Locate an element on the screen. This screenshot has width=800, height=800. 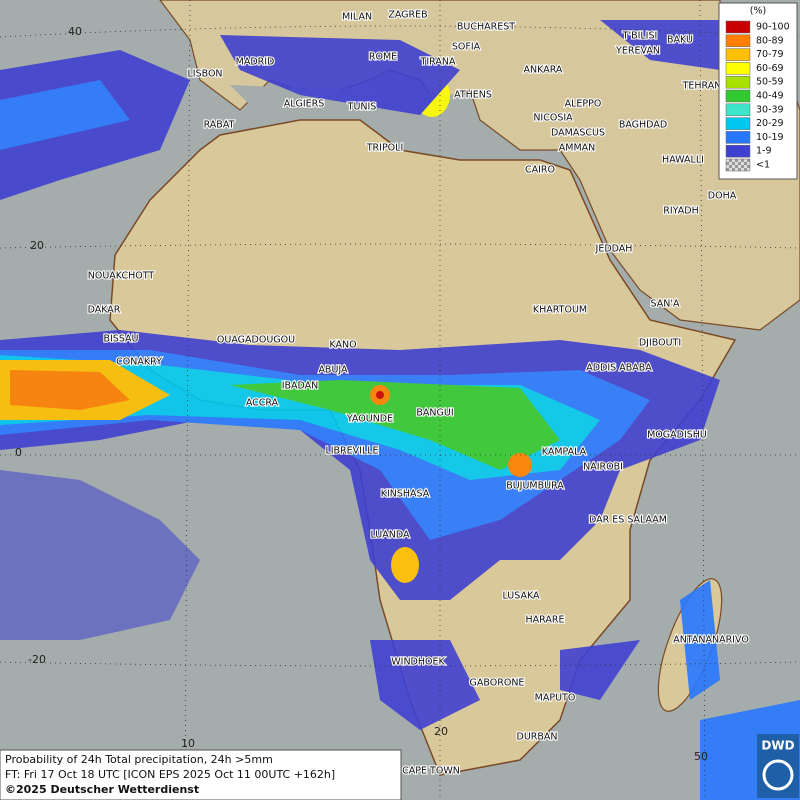
legend-label: 40-49 is located at coordinates (770, 96).